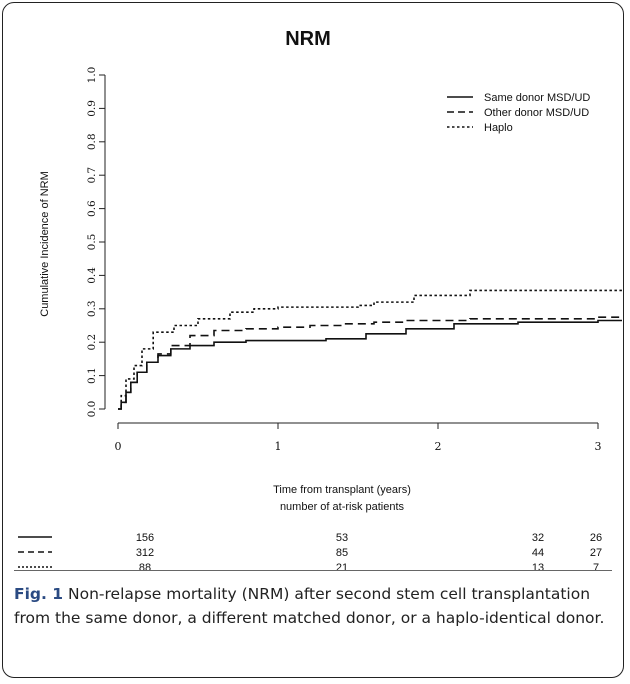  What do you see at coordinates (92, 208) in the screenshot?
I see `y-tick-label: 0.6` at bounding box center [92, 208].